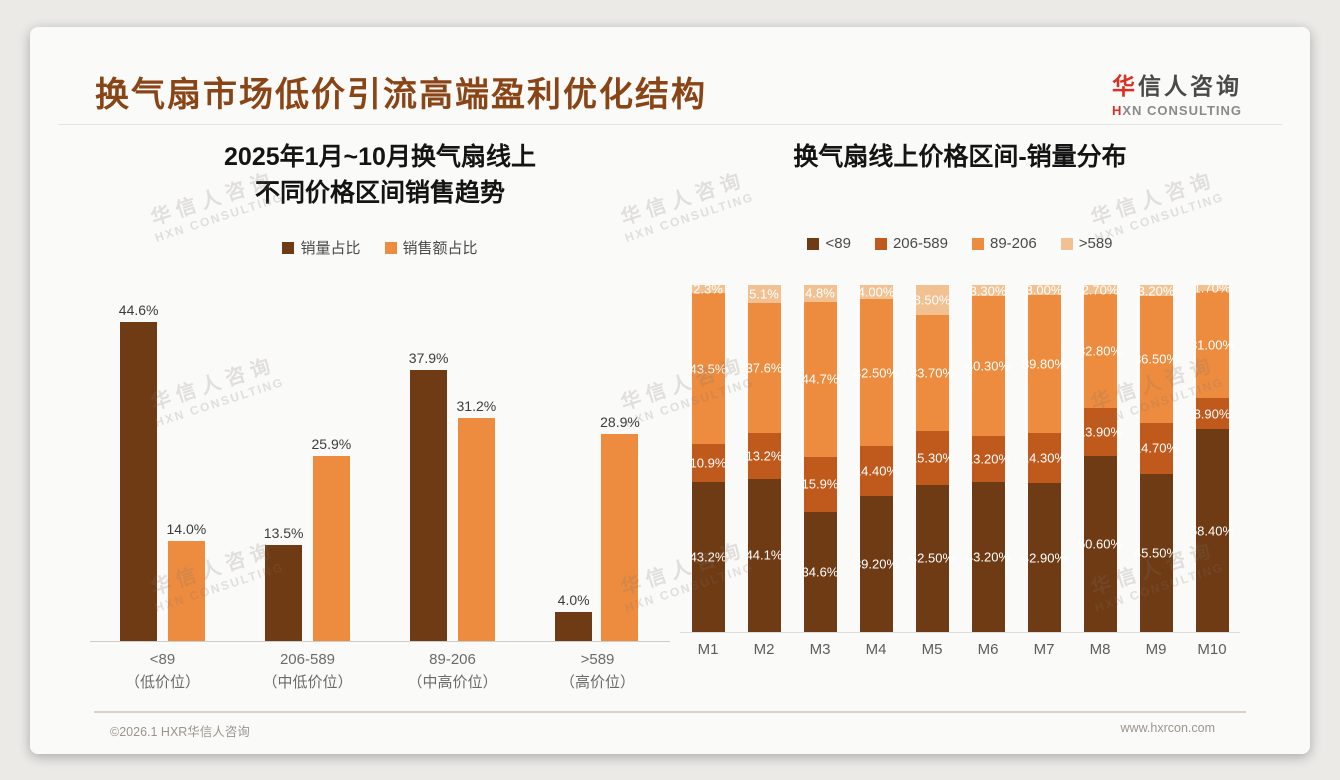 The height and width of the screenshot is (780, 1340). I want to click on stack-column: 50.60% 13.90% 32.80% 2.70%, so click(1100, 457).